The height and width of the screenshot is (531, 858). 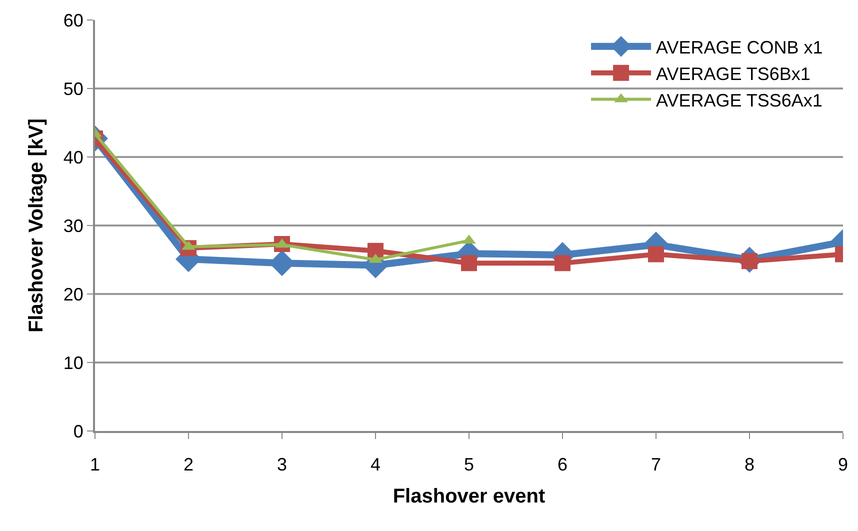 What do you see at coordinates (562, 464) in the screenshot?
I see `x-tick-label: 6` at bounding box center [562, 464].